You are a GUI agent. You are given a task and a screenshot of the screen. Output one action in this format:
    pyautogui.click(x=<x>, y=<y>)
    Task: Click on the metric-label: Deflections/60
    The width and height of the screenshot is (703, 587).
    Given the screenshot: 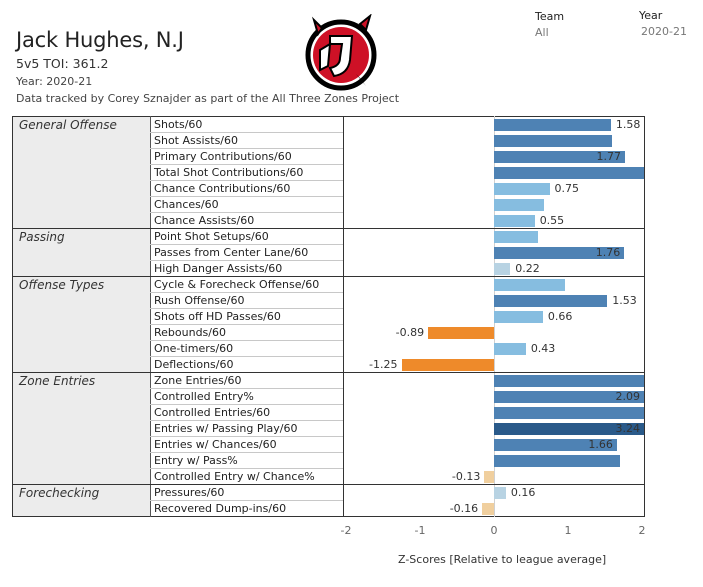 What is the action you would take?
    pyautogui.click(x=194, y=364)
    